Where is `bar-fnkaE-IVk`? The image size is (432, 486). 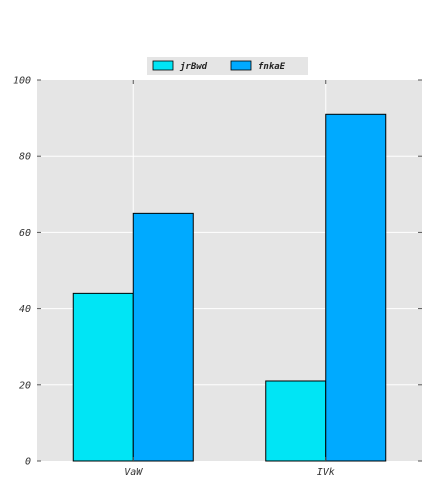 bar-fnkaE-IVk is located at coordinates (356, 287).